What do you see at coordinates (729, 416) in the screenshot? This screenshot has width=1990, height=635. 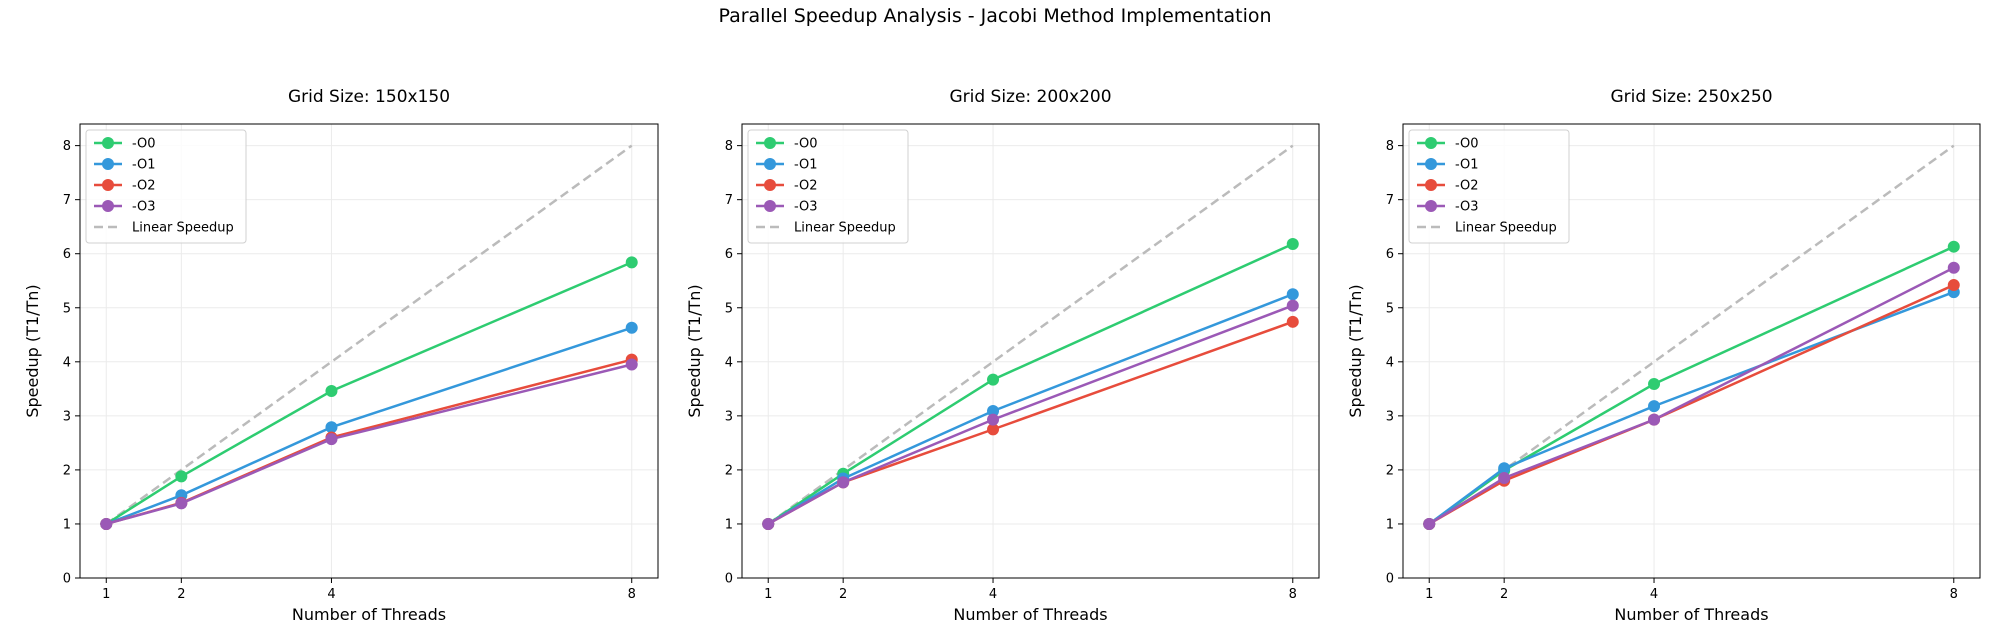 I see `y-tick-label: 3` at bounding box center [729, 416].